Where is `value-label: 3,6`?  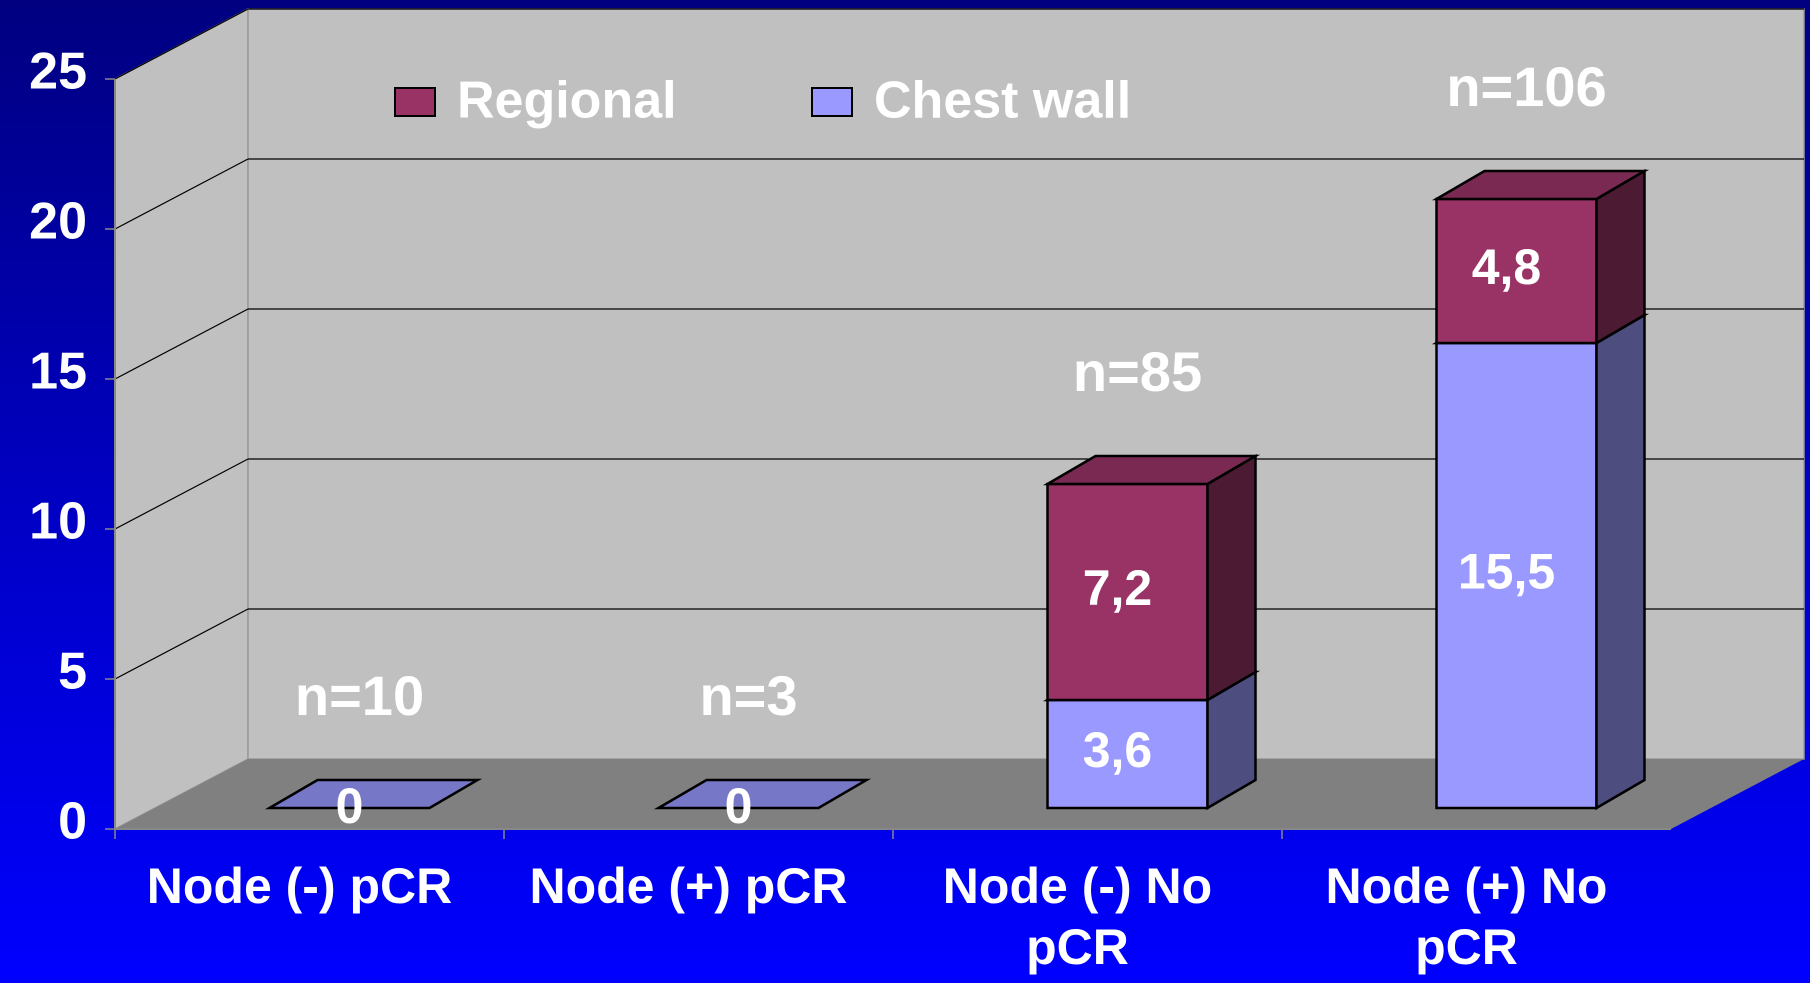 value-label: 3,6 is located at coordinates (1118, 750).